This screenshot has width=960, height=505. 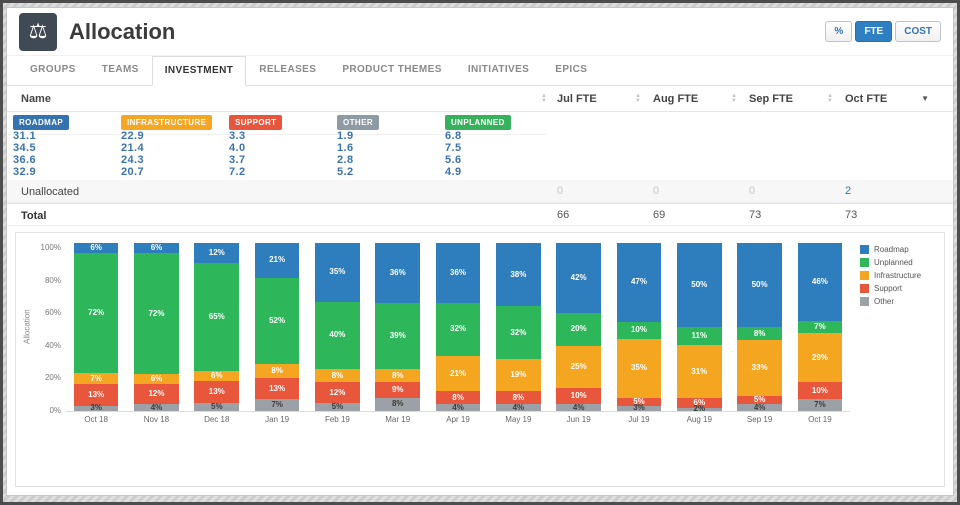 What do you see at coordinates (398, 336) in the screenshot?
I see `bar-segment-unplanned: 39%` at bounding box center [398, 336].